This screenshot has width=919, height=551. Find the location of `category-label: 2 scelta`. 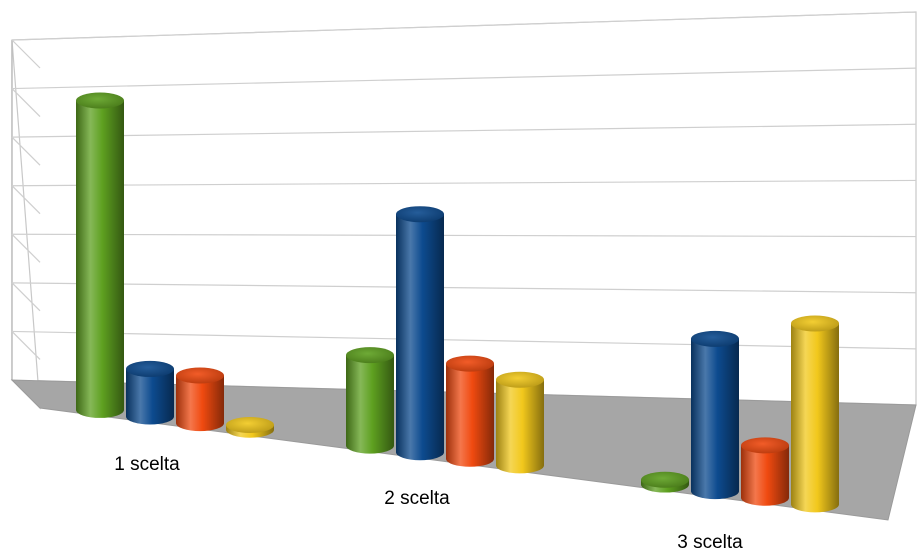

category-label: 2 scelta is located at coordinates (417, 498).